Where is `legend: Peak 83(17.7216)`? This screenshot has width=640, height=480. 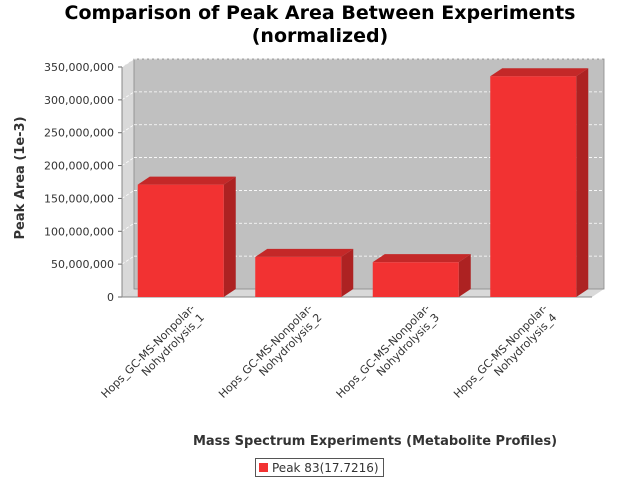
legend: Peak 83(17.7216) is located at coordinates (319, 467).